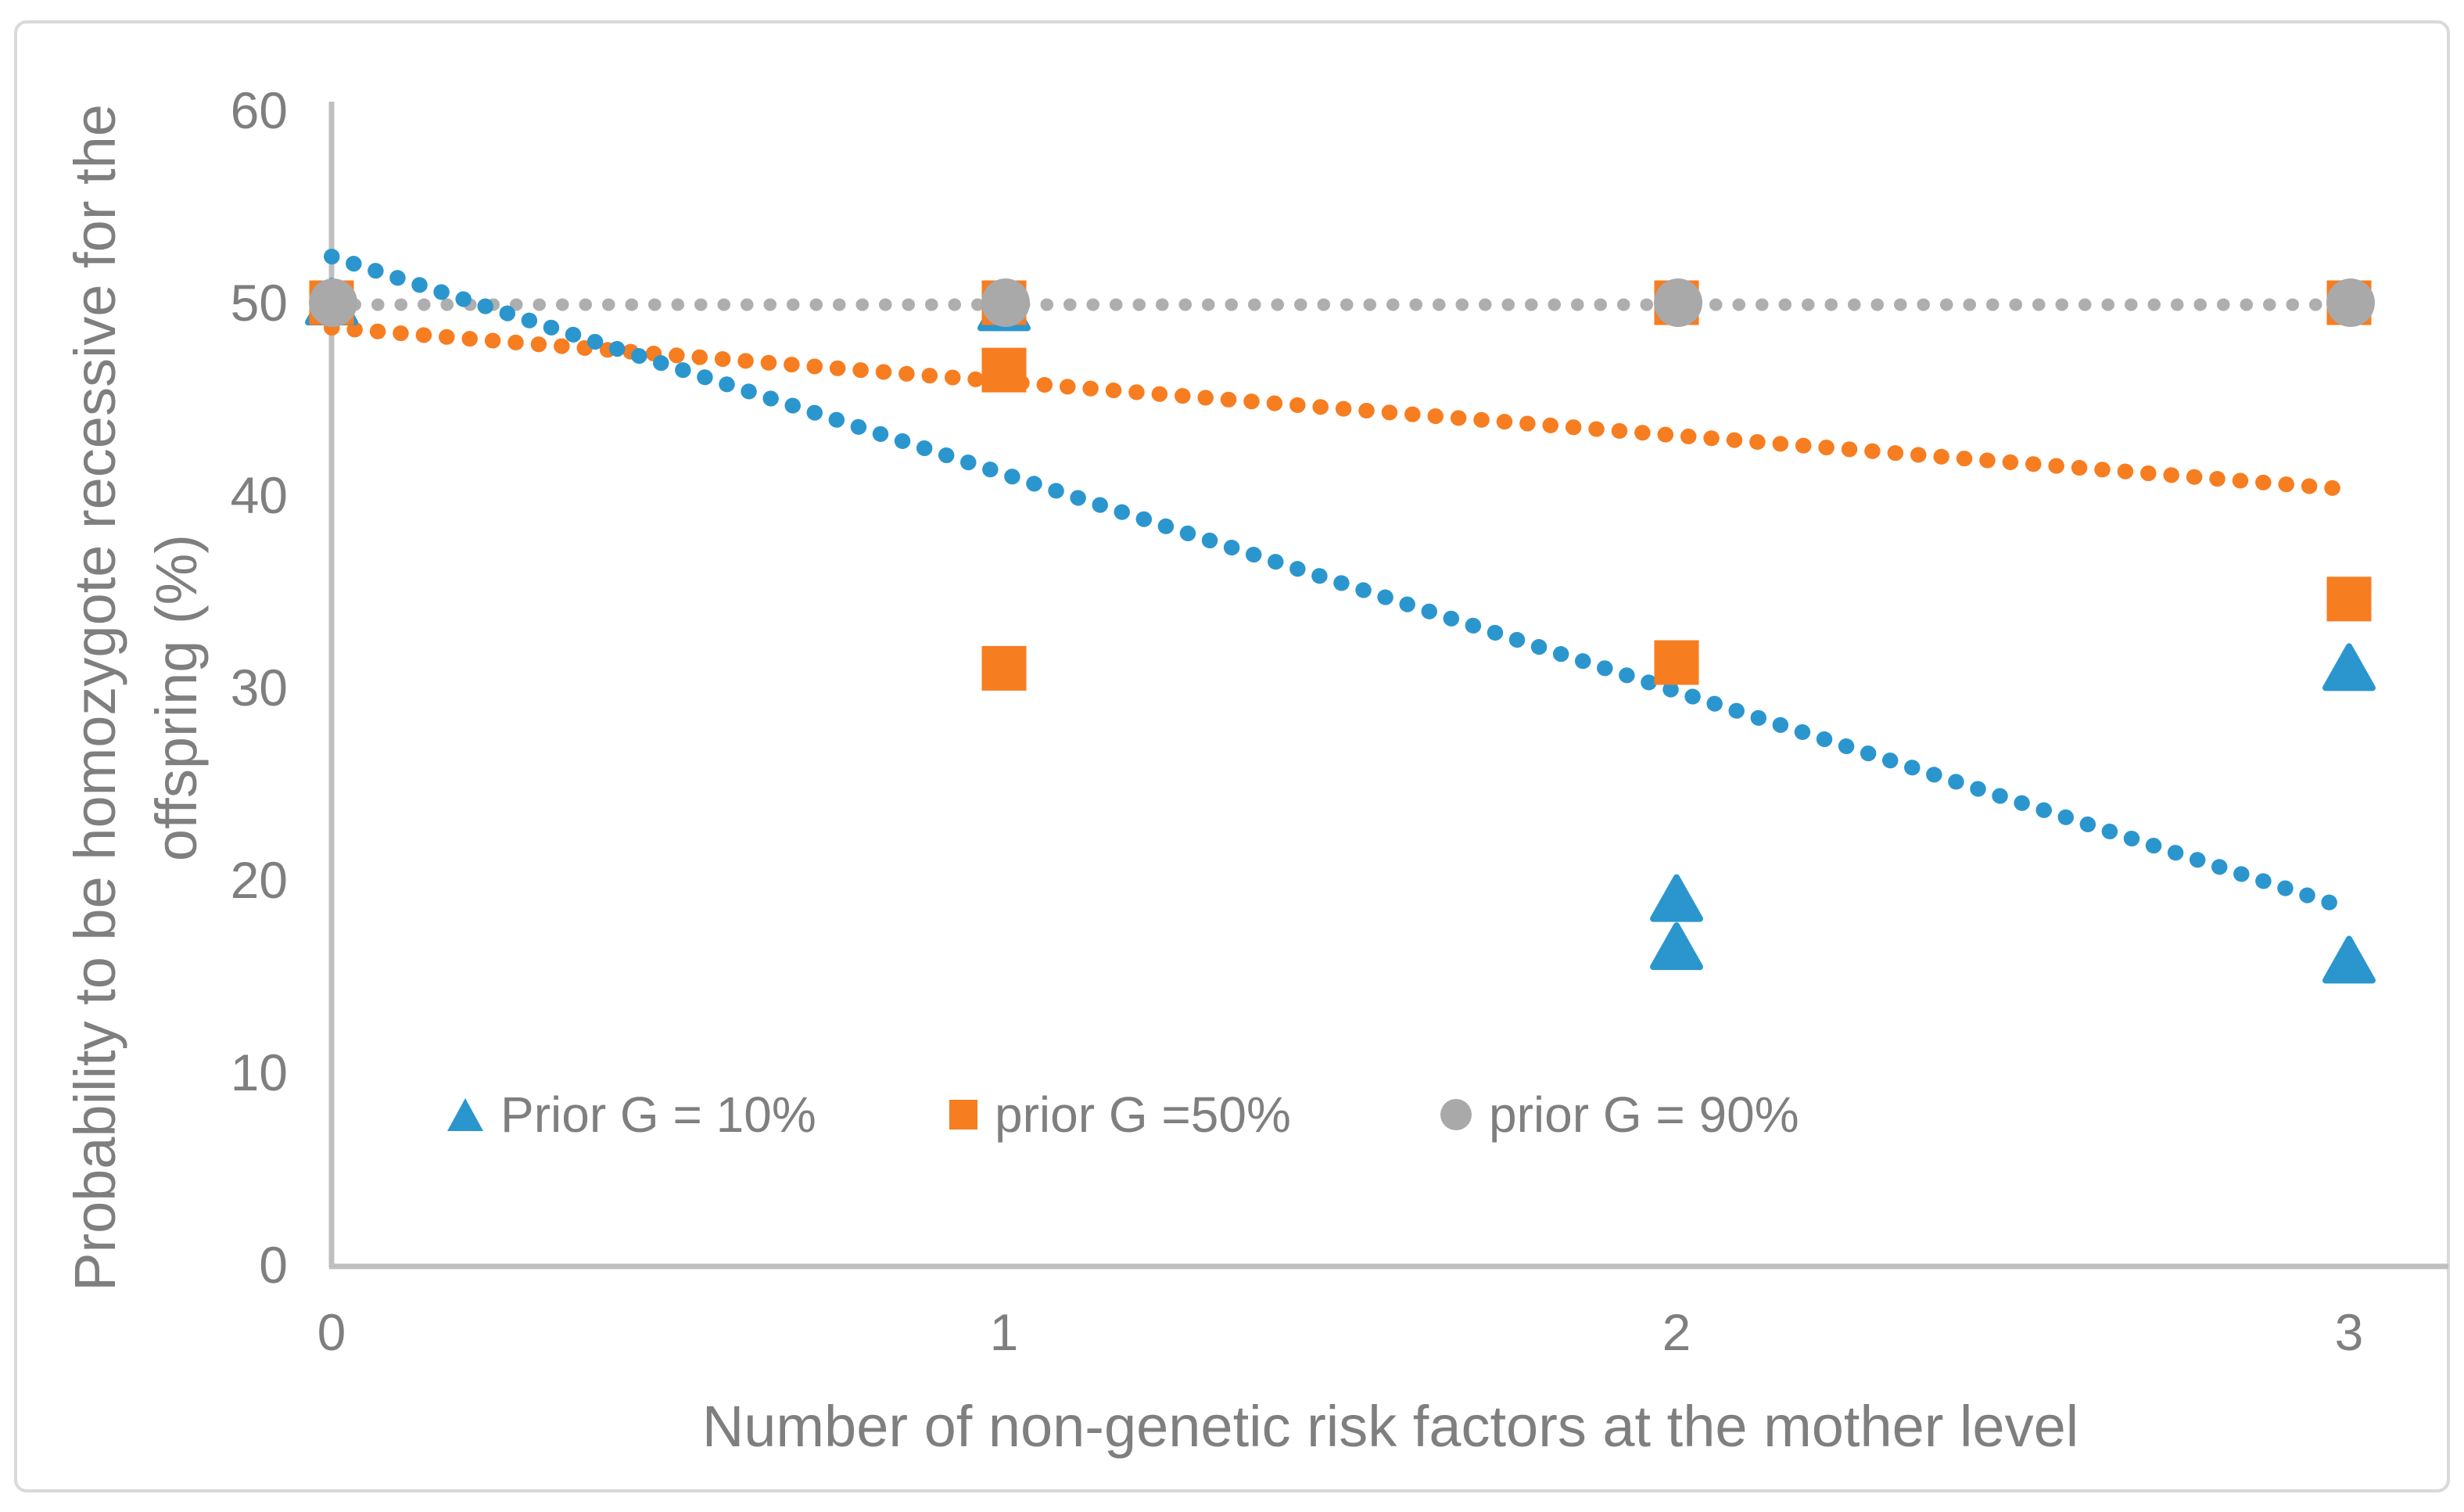  Describe the element at coordinates (259, 495) in the screenshot. I see `y-tick-label: 40` at that location.